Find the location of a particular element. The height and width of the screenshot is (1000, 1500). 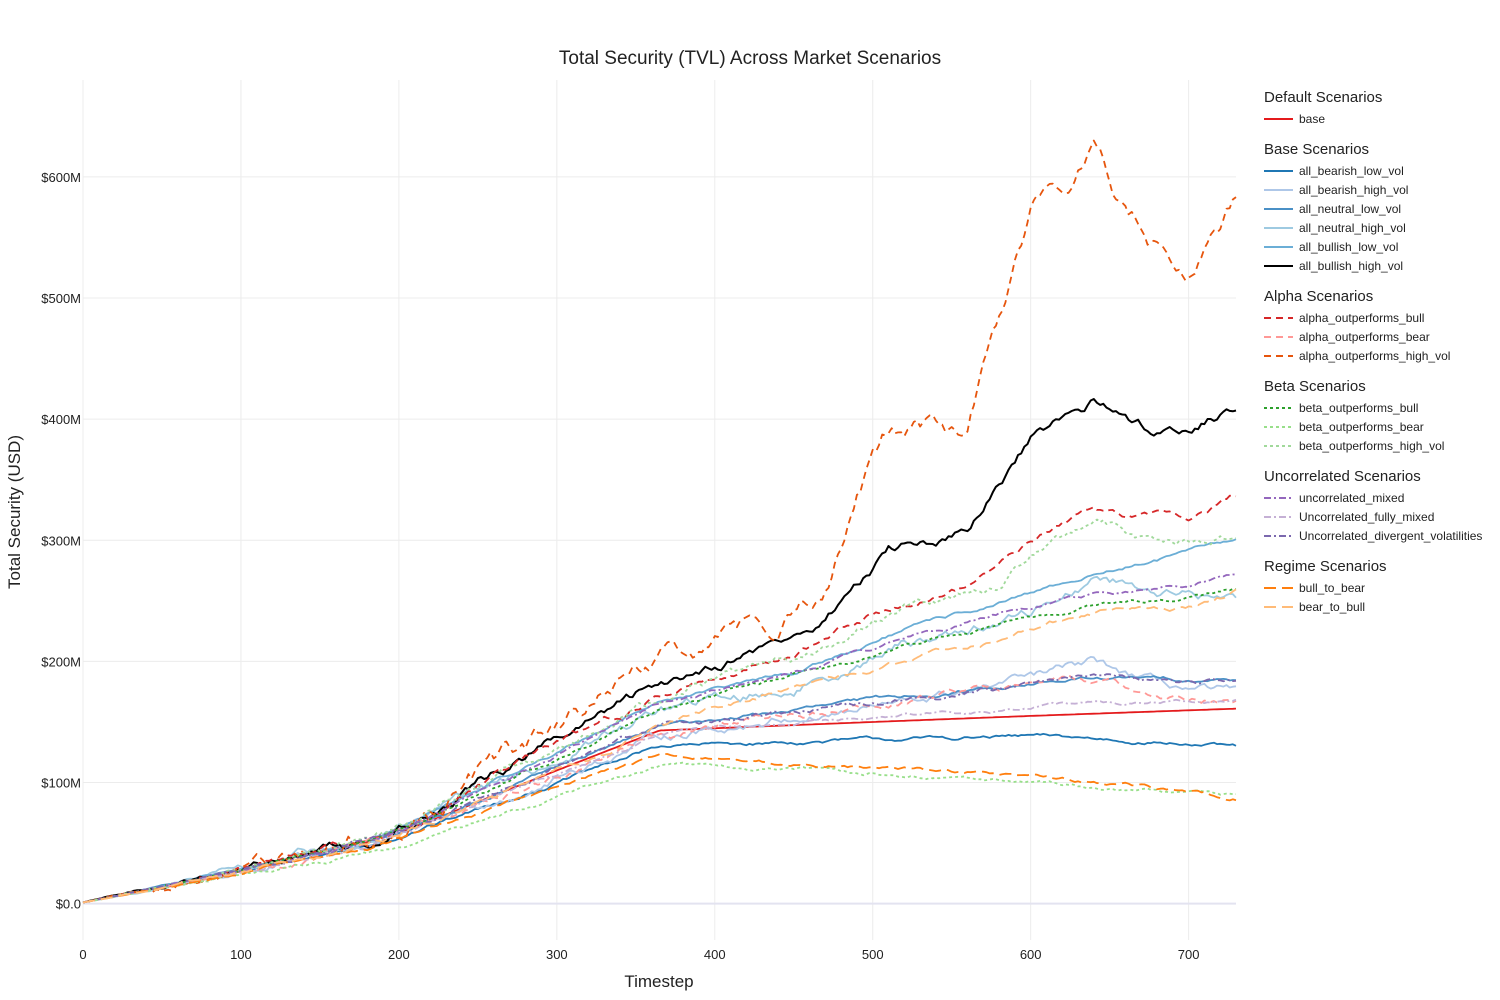

legend-item-label: all_neutral_low_vol is located at coordinates (1350, 209).